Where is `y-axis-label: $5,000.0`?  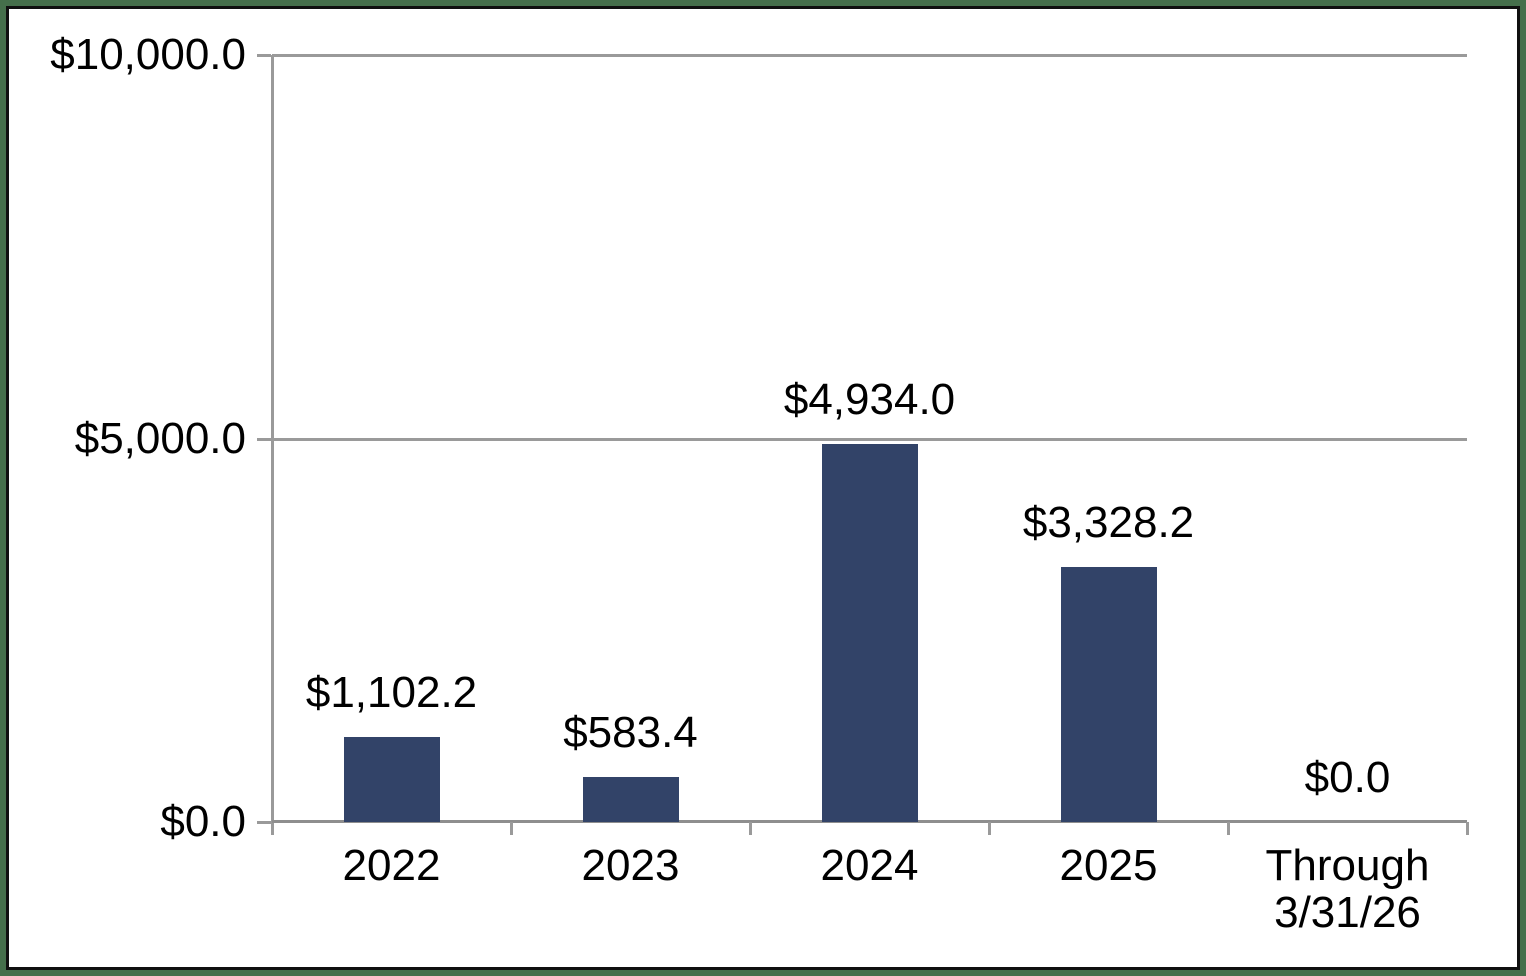
y-axis-label: $5,000.0 is located at coordinates (160, 438).